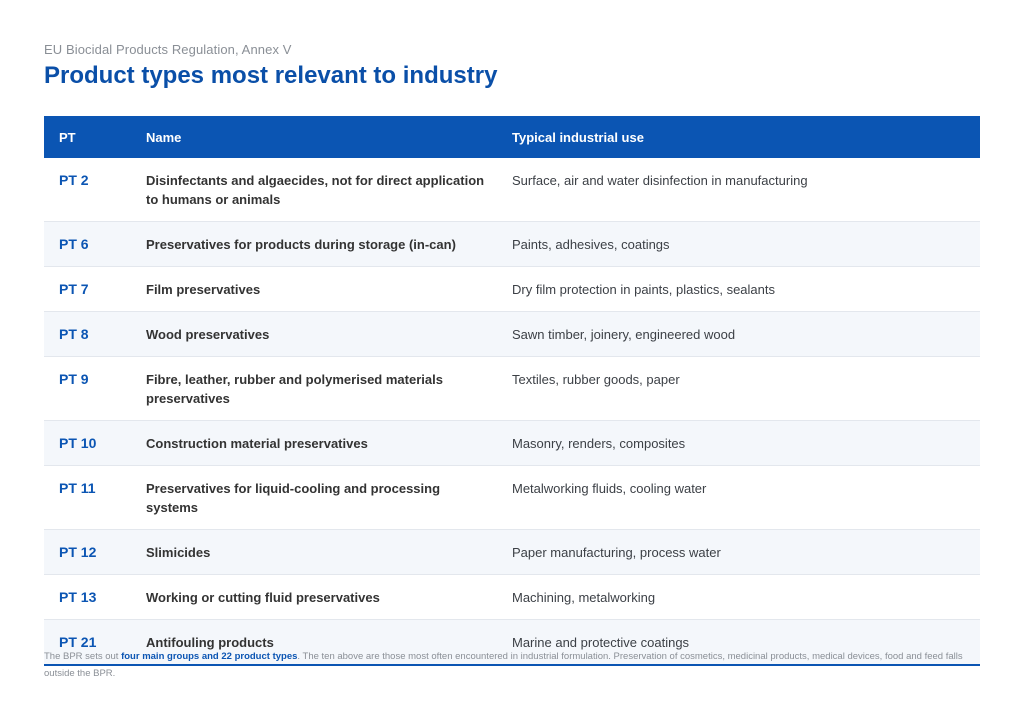 The image size is (1024, 706). What do you see at coordinates (314, 552) in the screenshot?
I see `pt-name: Slimicides` at bounding box center [314, 552].